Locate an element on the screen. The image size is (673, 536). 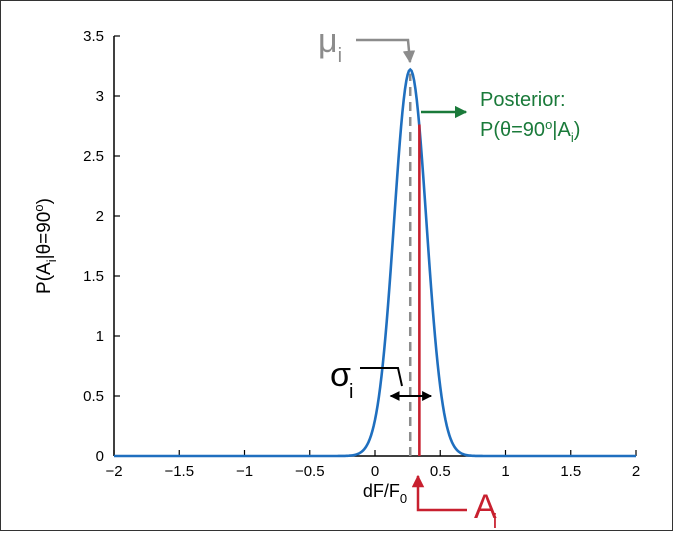
x-ticks: −2 −1.5 −1 −0.5 0 0.5 1 1.5 2 is located at coordinates (372, 465).